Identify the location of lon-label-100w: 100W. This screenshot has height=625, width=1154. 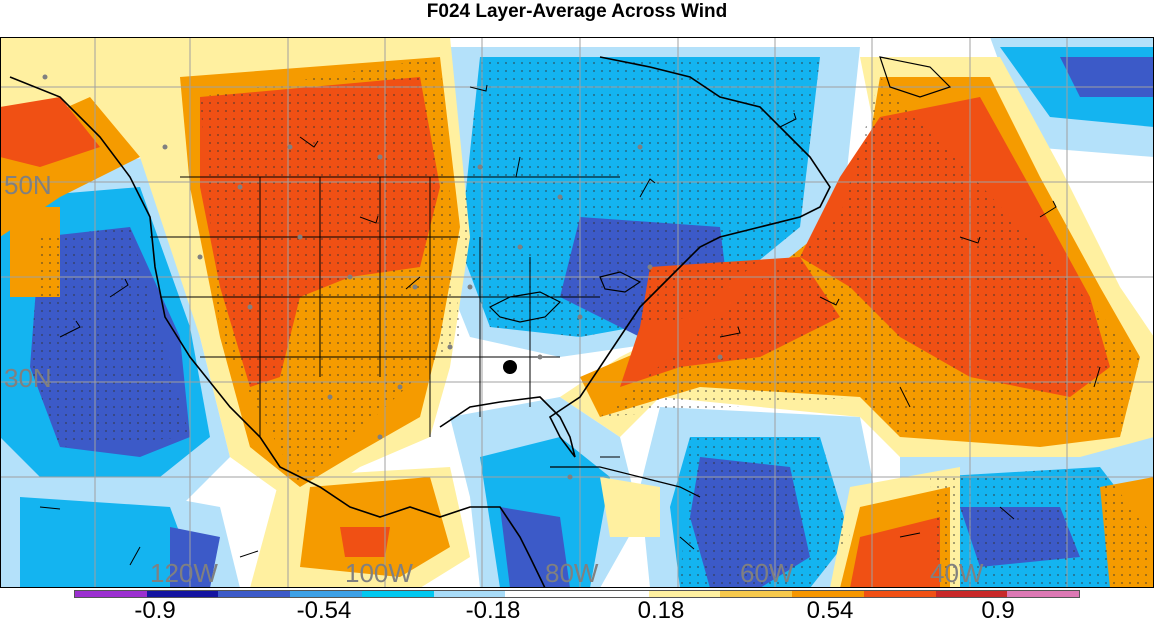
(379, 573).